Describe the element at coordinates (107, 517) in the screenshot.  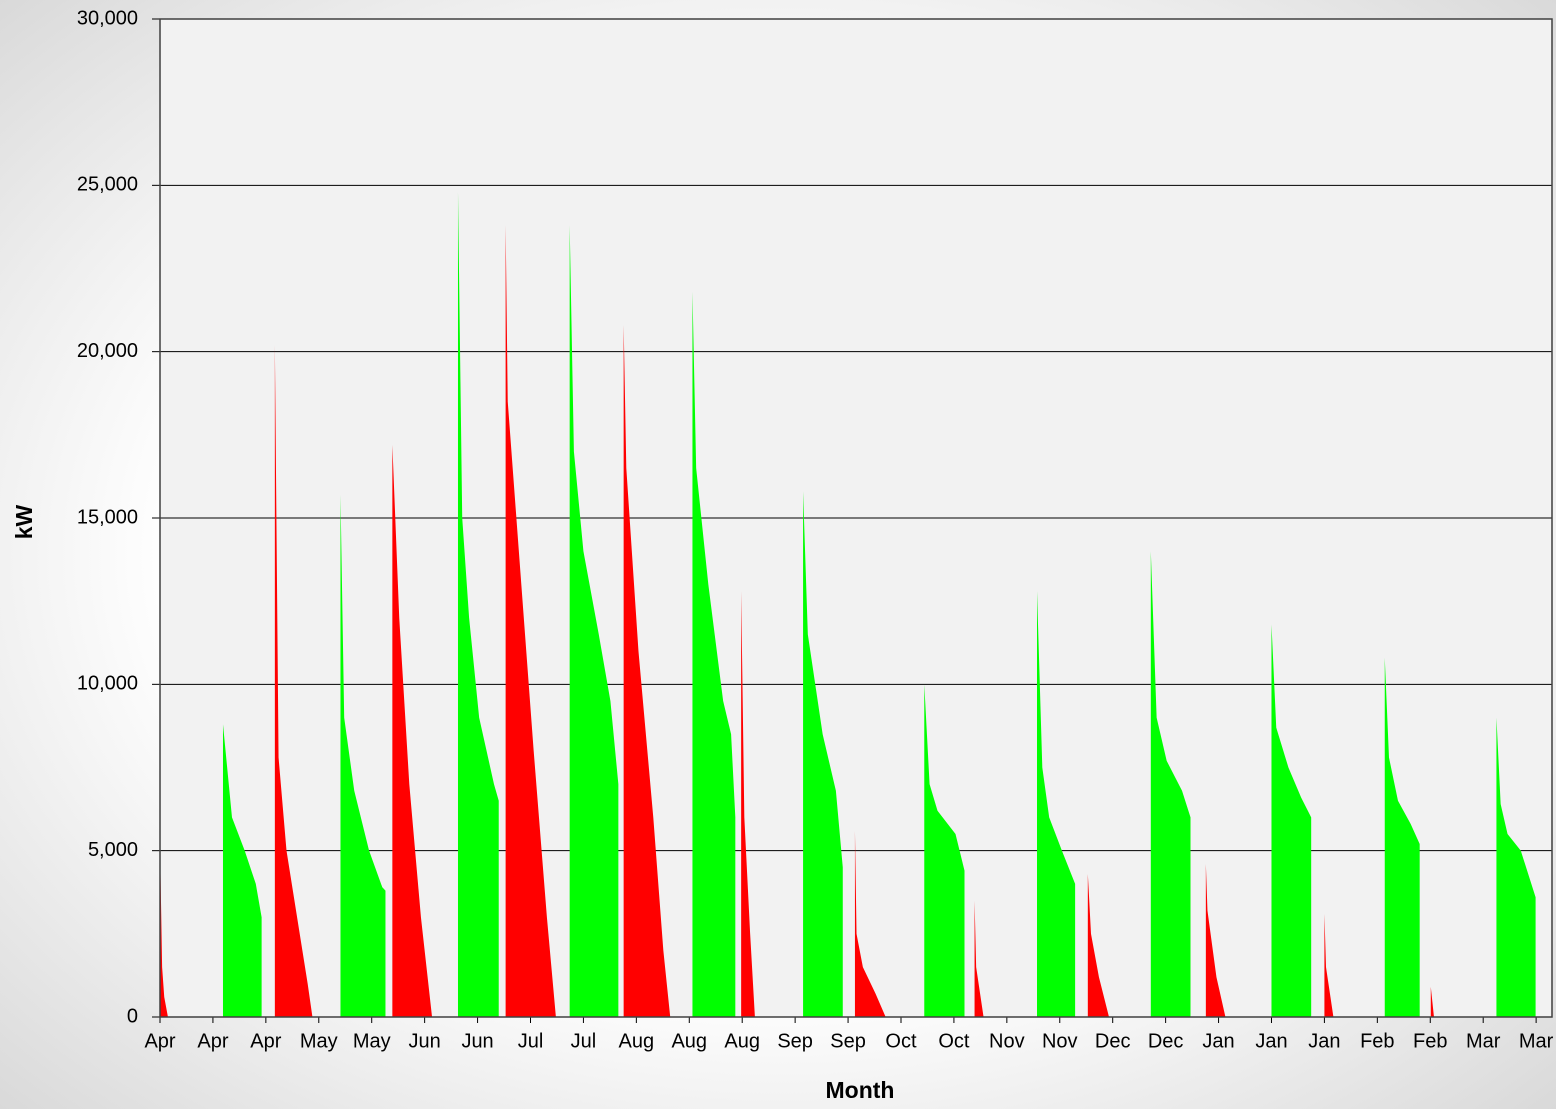
I see `y-tick-label: 15,000` at that location.